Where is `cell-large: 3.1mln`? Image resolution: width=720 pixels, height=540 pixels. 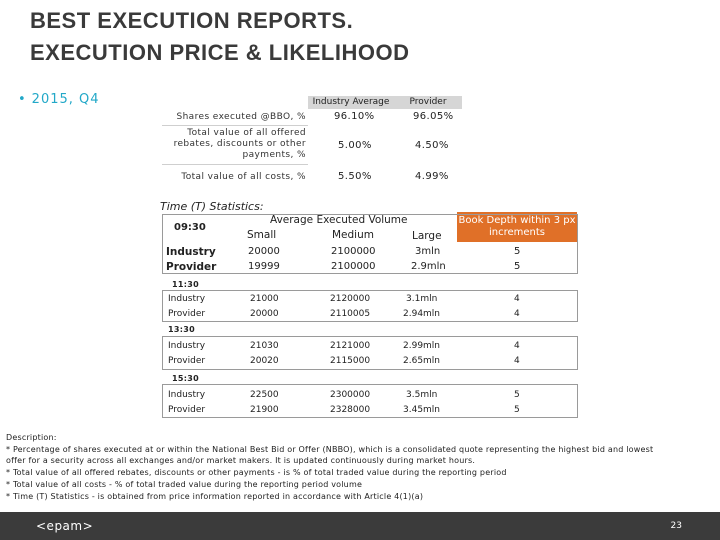 cell-large: 3.1mln is located at coordinates (422, 299).